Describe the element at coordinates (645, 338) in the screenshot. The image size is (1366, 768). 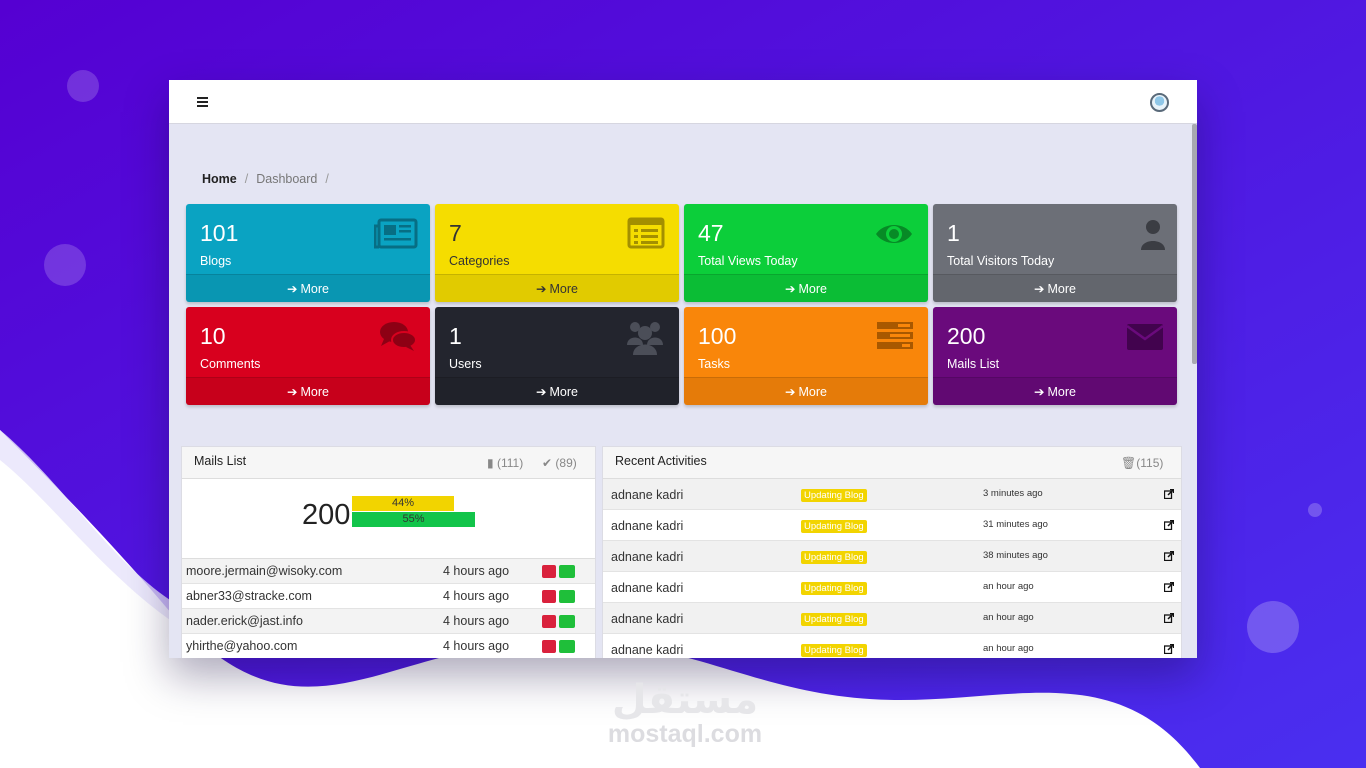
I see `users-icon` at that location.